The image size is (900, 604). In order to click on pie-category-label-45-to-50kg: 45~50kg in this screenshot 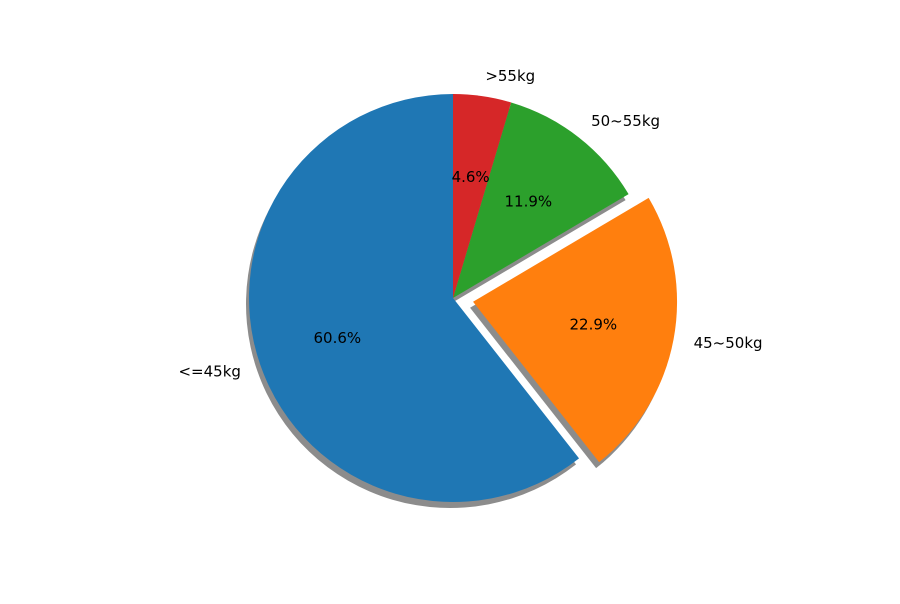, I will do `click(728, 343)`.